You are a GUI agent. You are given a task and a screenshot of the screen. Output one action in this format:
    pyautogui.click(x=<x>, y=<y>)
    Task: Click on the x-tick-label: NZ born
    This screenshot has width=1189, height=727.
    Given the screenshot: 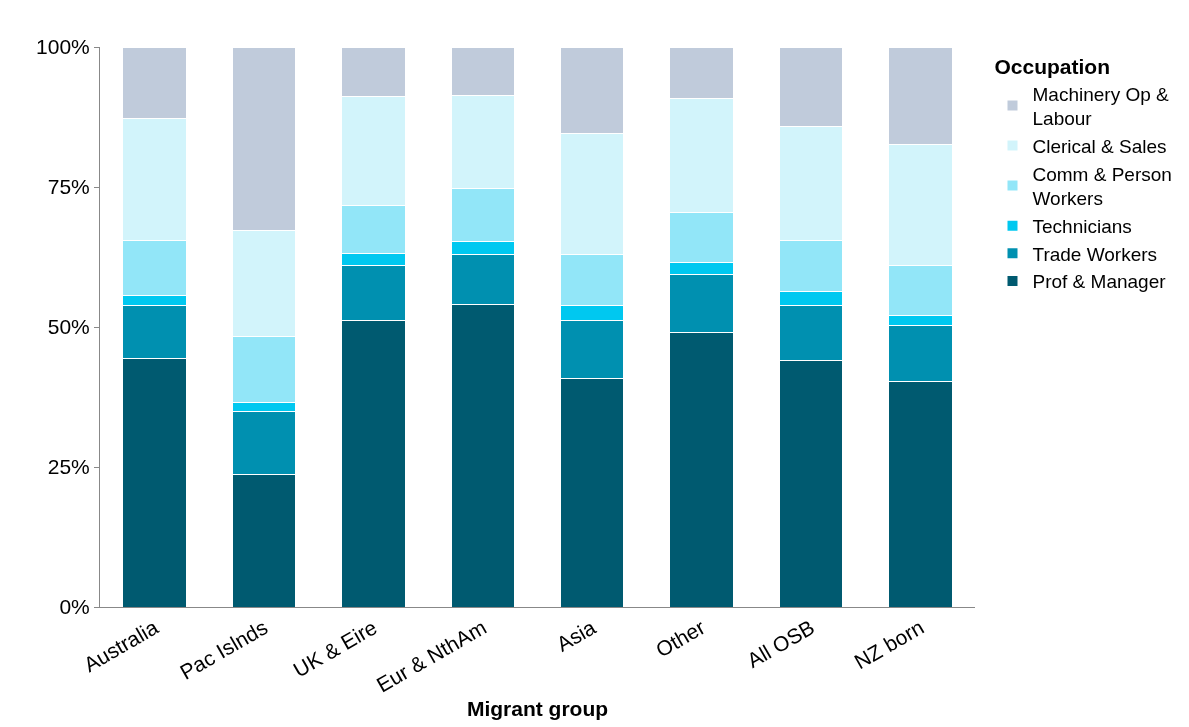 What is the action you would take?
    pyautogui.click(x=889, y=644)
    